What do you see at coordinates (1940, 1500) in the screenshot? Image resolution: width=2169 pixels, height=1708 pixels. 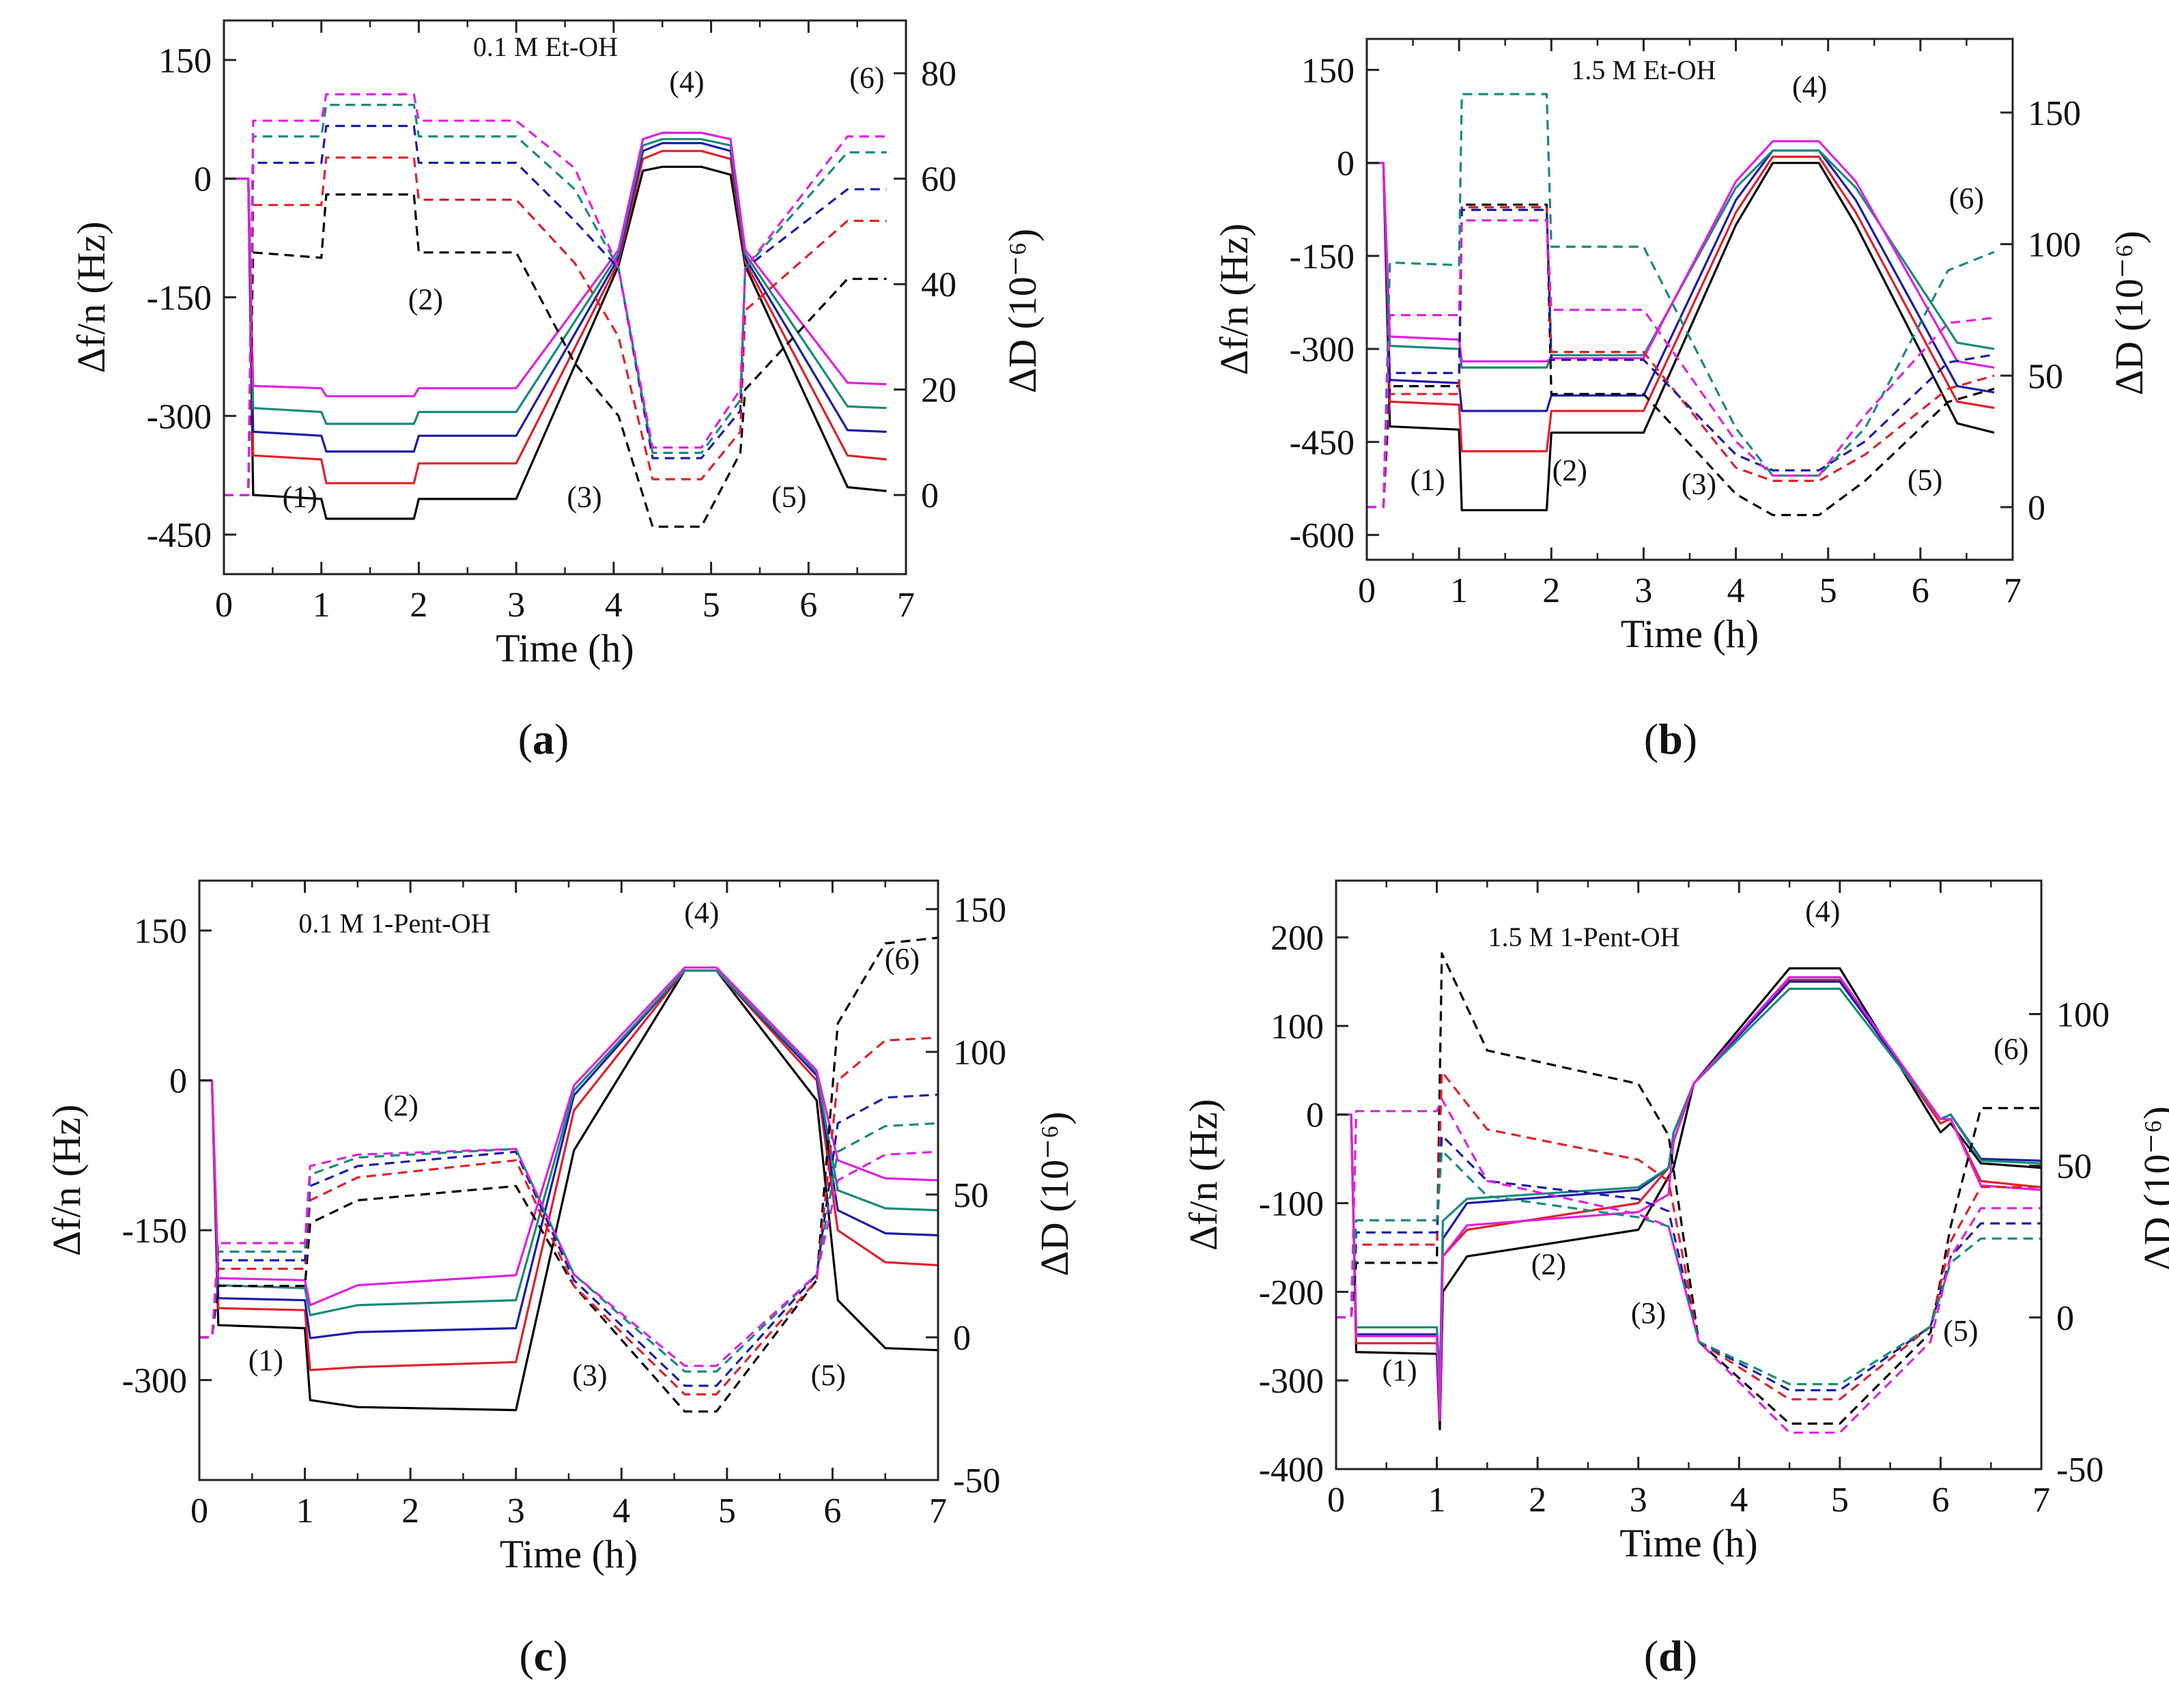 I see `x-tick-label: 6` at bounding box center [1940, 1500].